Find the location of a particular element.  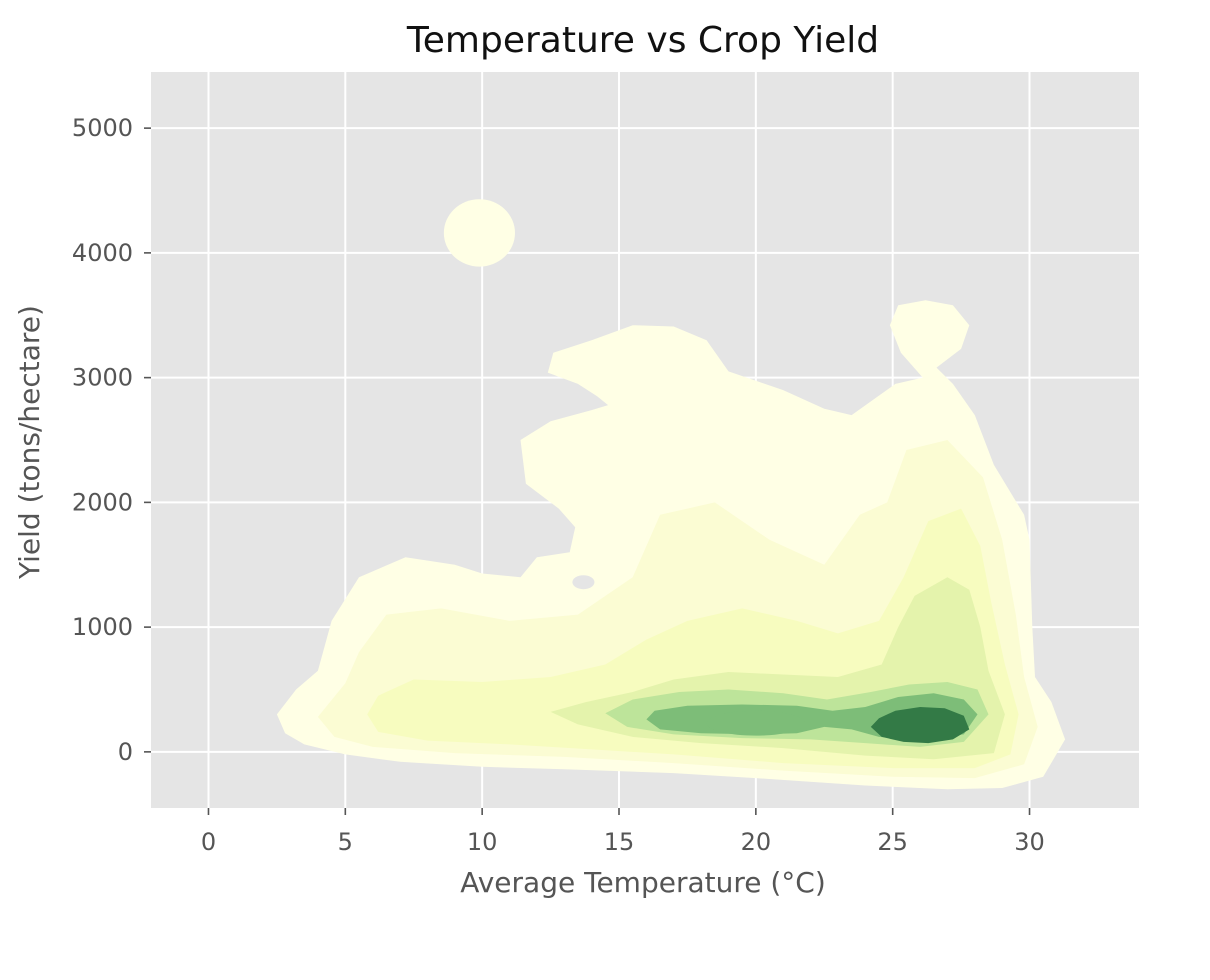

x-tick-label: 0 is located at coordinates (208, 842).